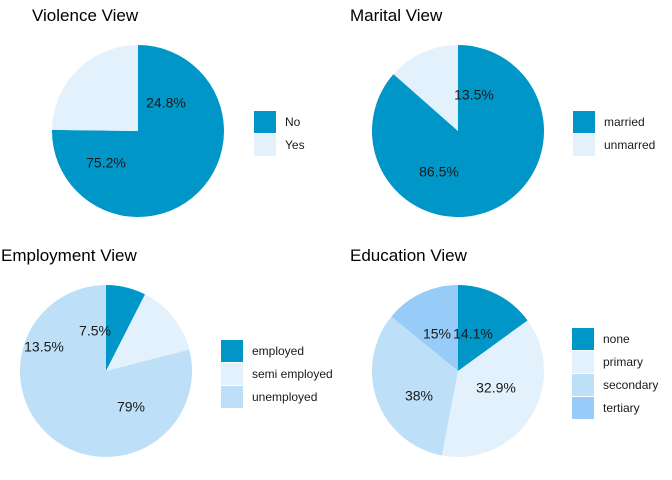 The height and width of the screenshot is (480, 672). What do you see at coordinates (285, 396) in the screenshot?
I see `legend-label: unemployed` at bounding box center [285, 396].